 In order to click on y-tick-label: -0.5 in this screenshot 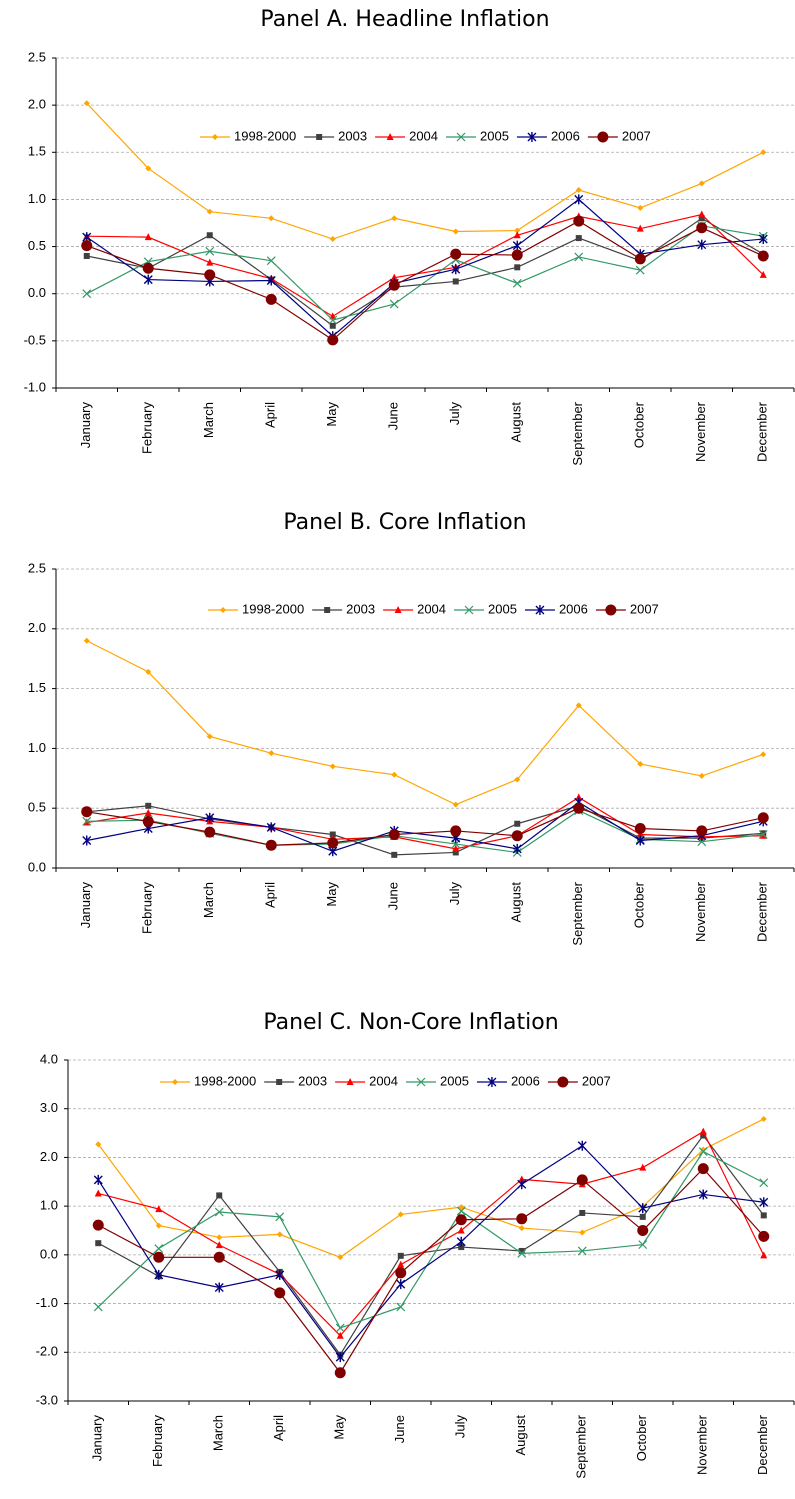, I will do `click(35, 339)`.